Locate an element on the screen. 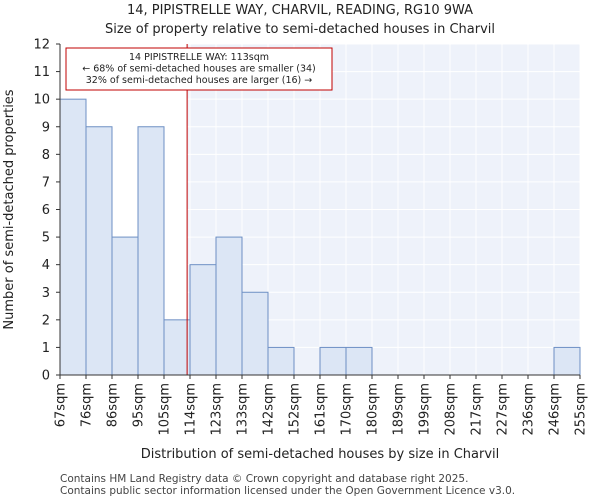 This screenshot has height=500, width=600. y-tick-label: 0 is located at coordinates (46, 376).